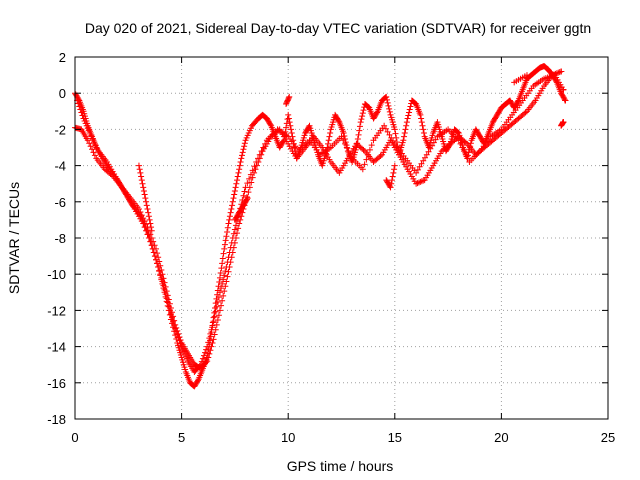 The image size is (640, 480). Describe the element at coordinates (288, 437) in the screenshot. I see `x-tick-label: 10` at that location.